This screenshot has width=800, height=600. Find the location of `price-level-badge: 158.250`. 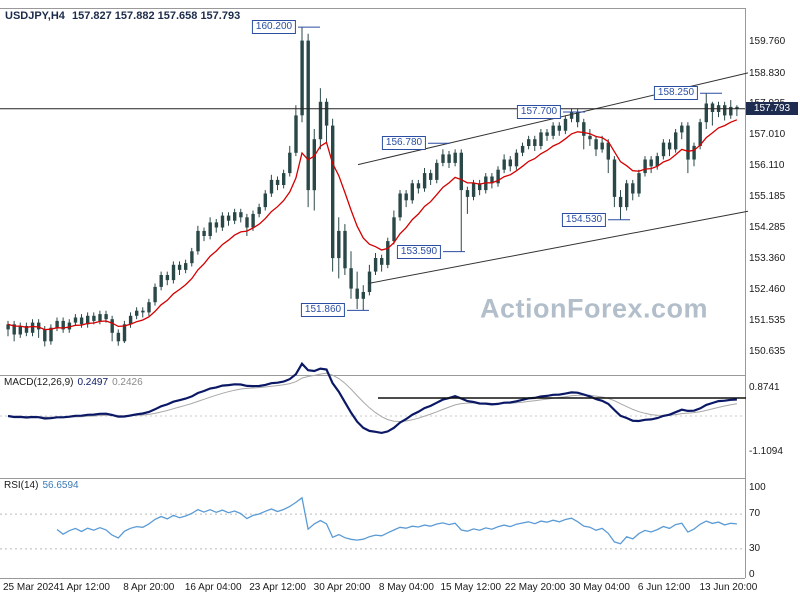

price-level-badge: 158.250 is located at coordinates (676, 93).